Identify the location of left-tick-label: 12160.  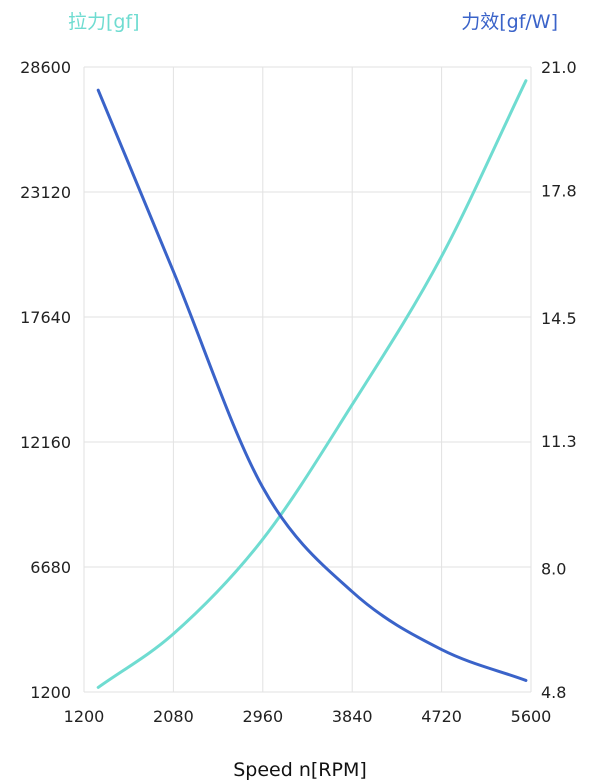
(45, 442).